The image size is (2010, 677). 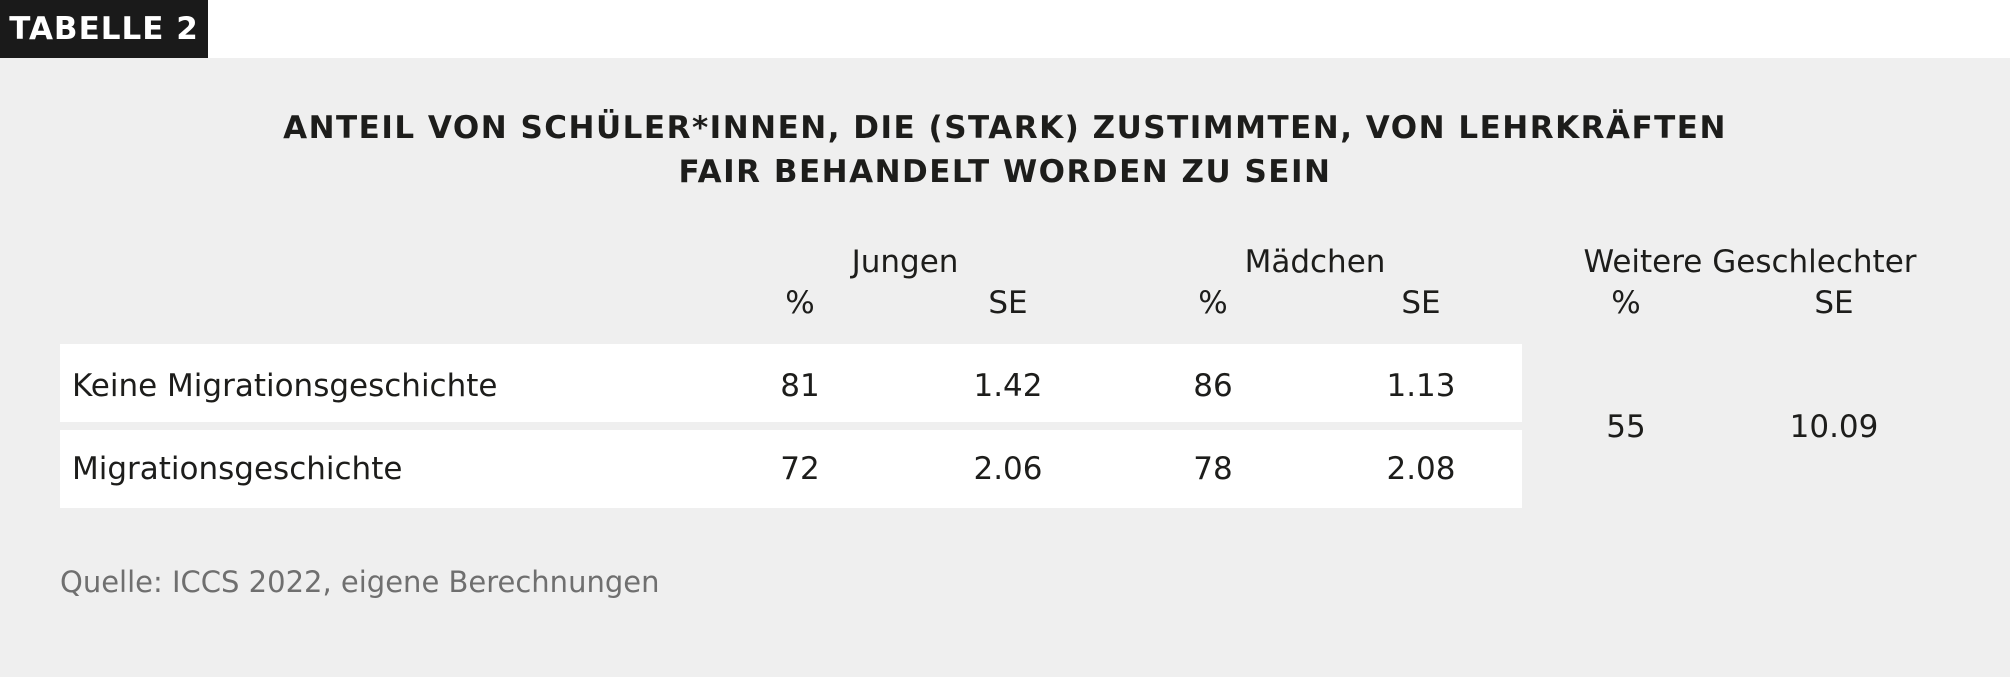 I want to click on cell-jungen-pct: 72, so click(x=800, y=469).